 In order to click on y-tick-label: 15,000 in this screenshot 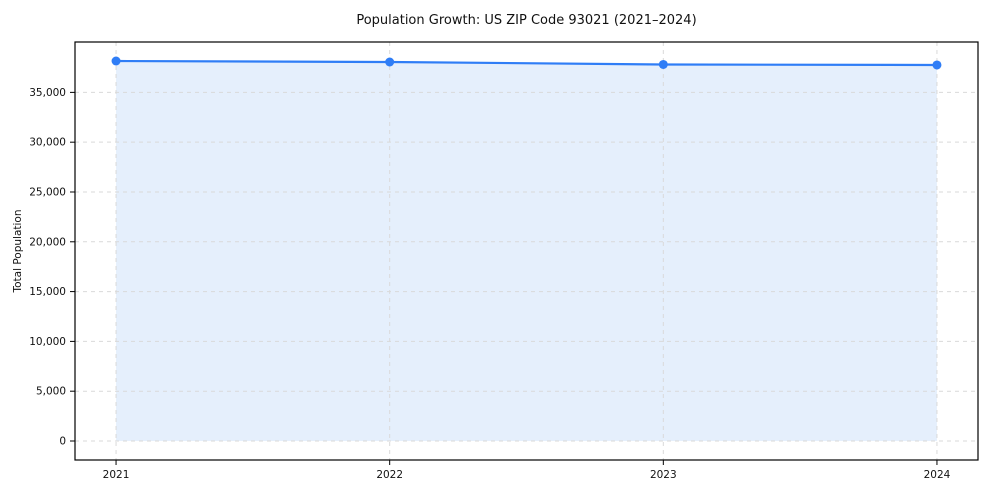, I will do `click(47, 292)`.